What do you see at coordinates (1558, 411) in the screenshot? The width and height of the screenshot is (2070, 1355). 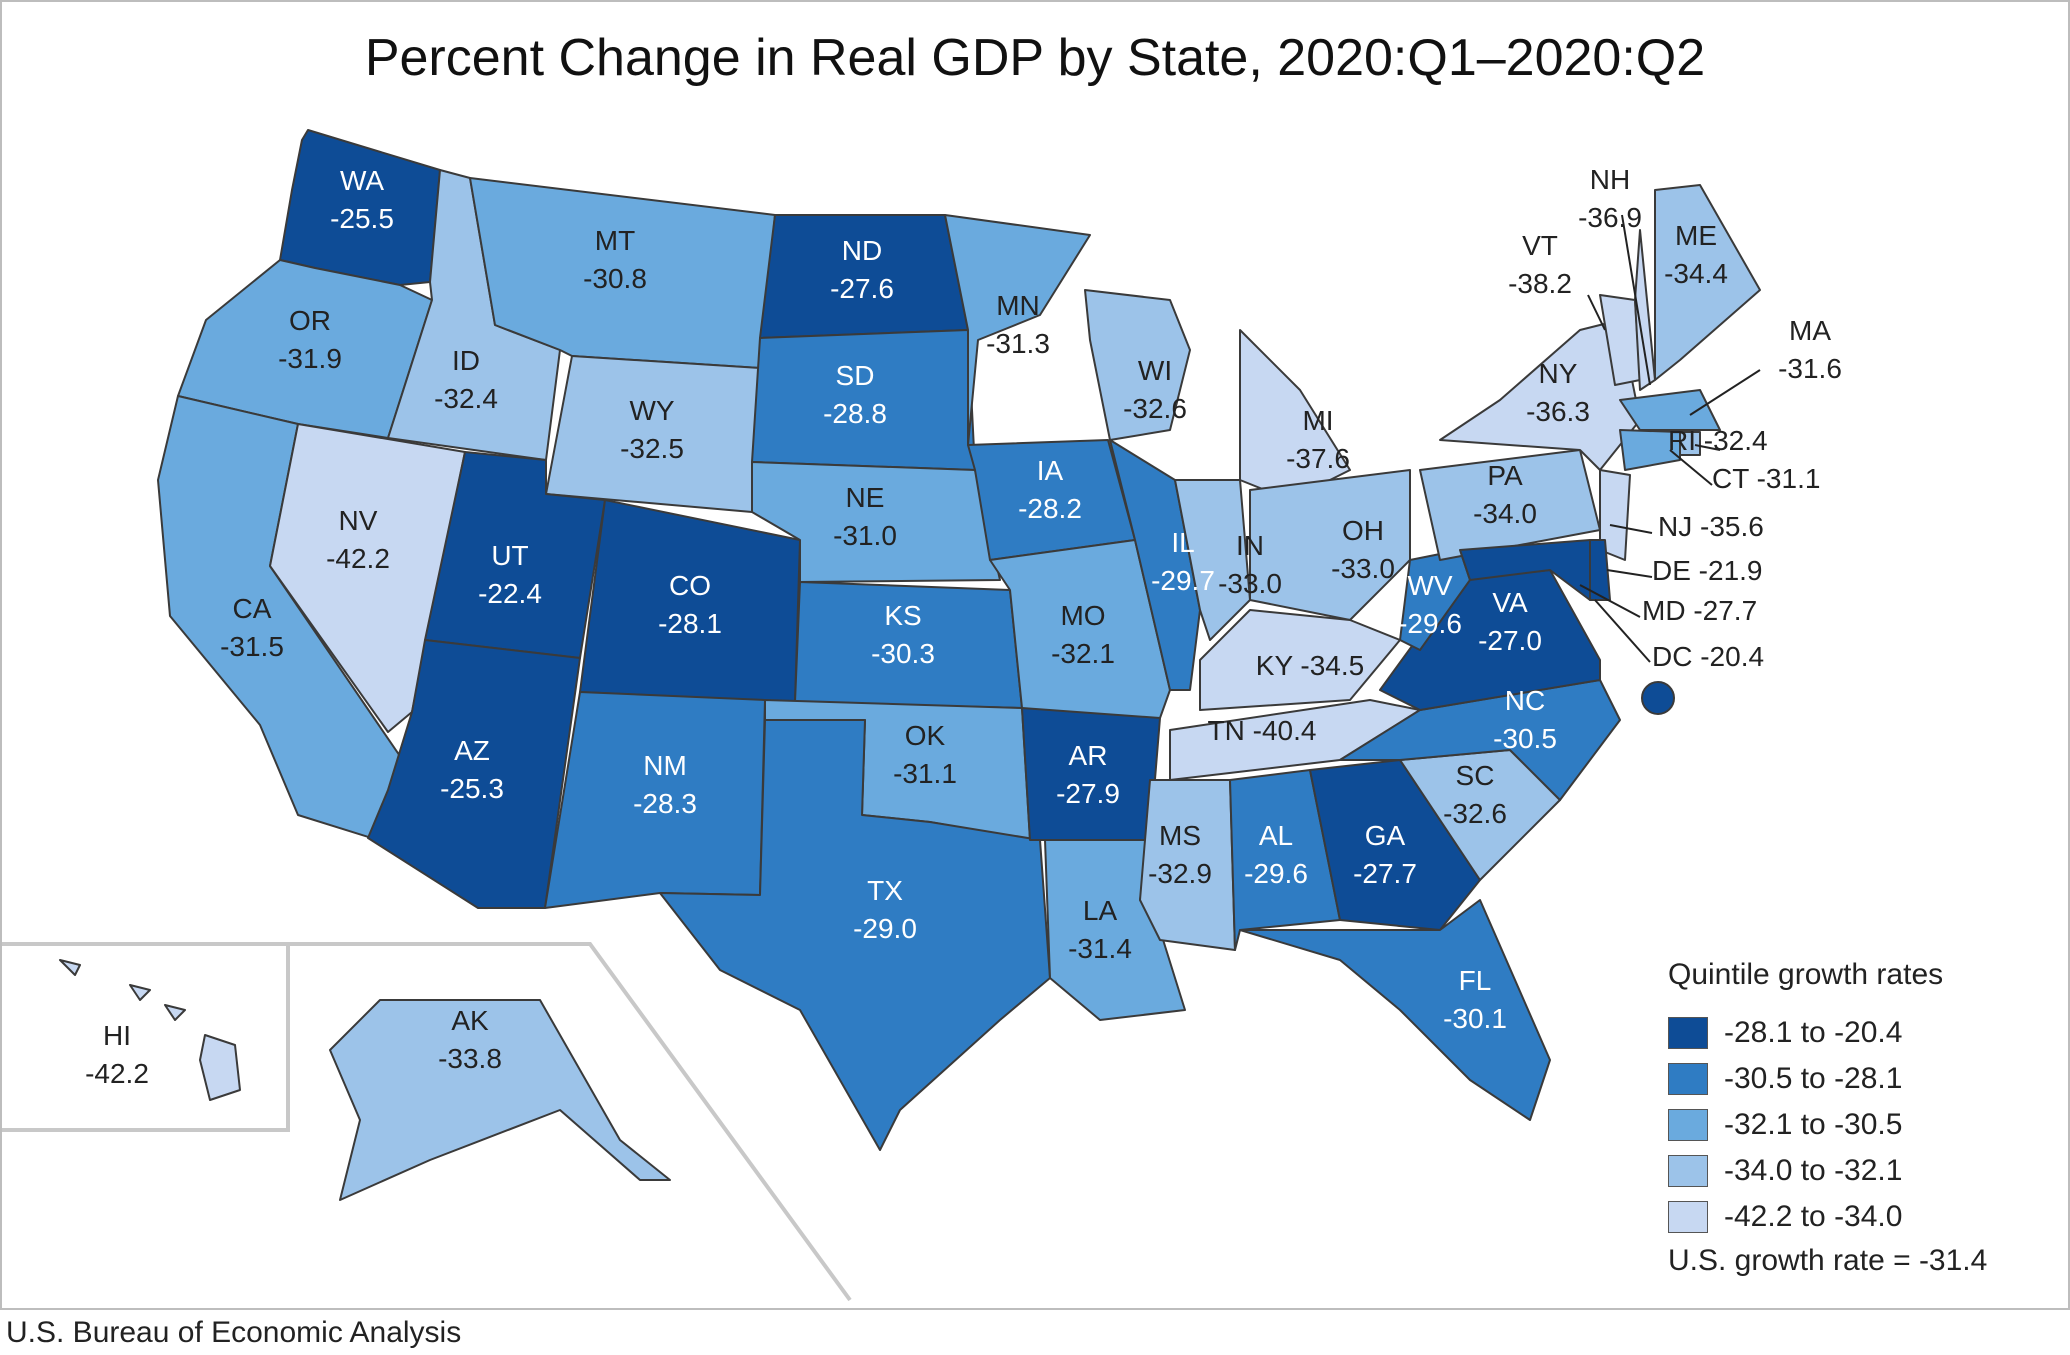 I see `state-value-ny: -36.3` at bounding box center [1558, 411].